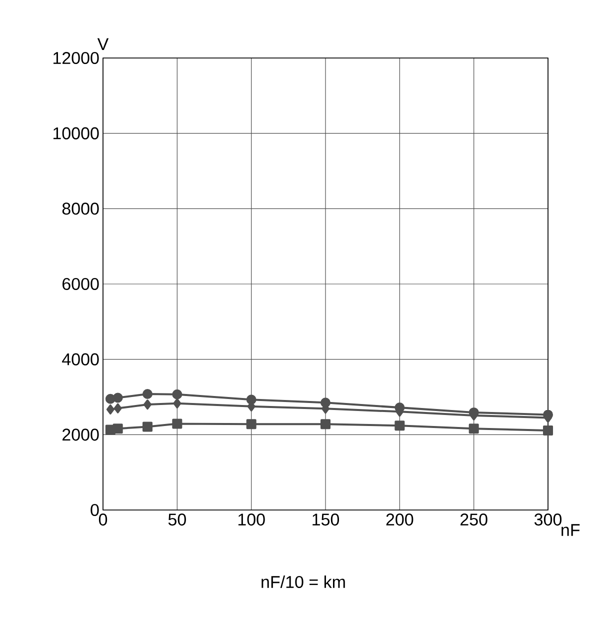 The image size is (609, 617). What do you see at coordinates (103, 44) in the screenshot?
I see `y-axis-title: V` at bounding box center [103, 44].